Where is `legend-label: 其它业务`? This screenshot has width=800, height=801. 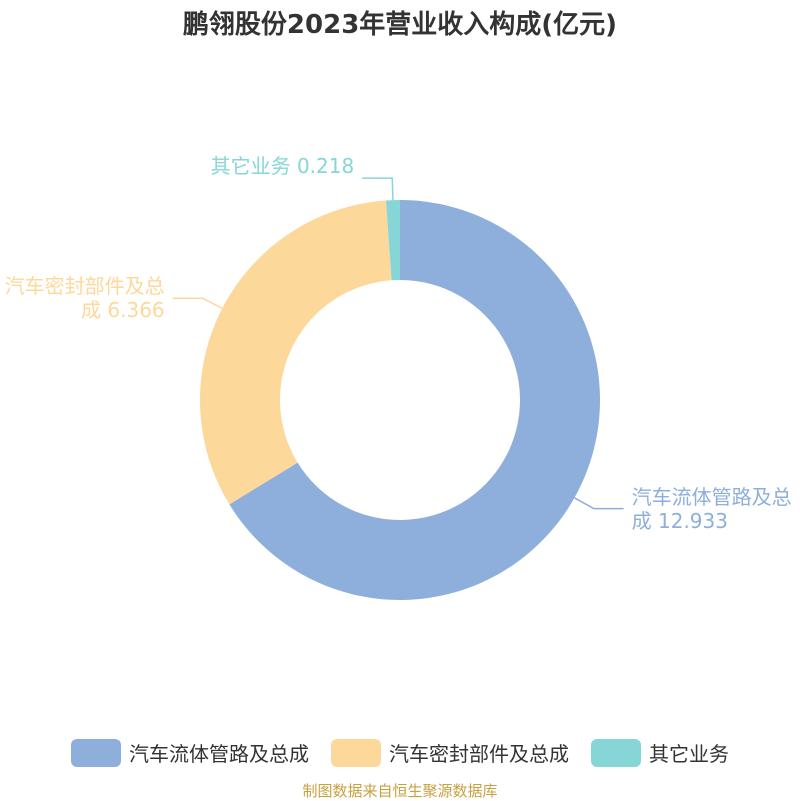
legend-label: 其它业务 is located at coordinates (689, 754).